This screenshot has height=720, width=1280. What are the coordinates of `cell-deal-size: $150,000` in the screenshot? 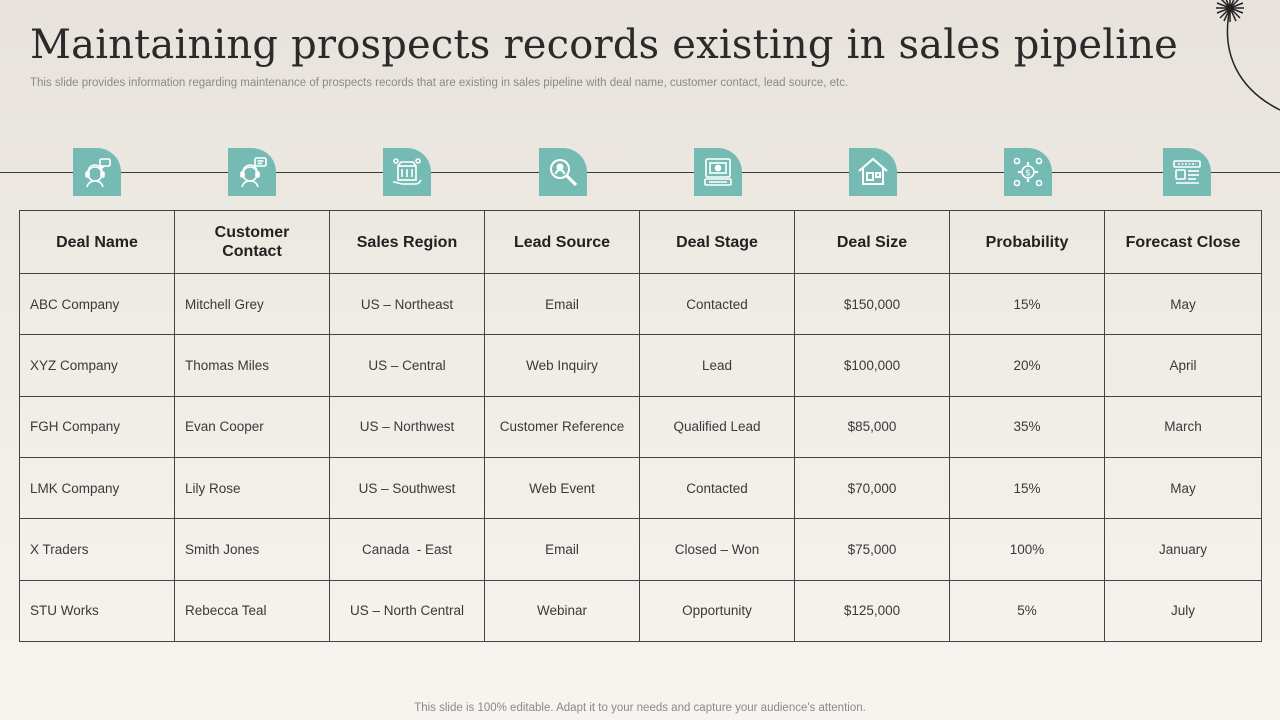 It's located at (872, 304).